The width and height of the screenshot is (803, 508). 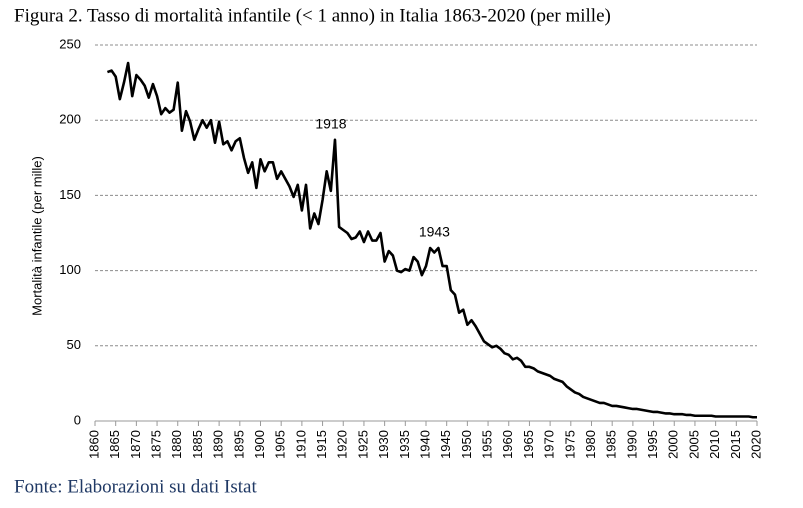 I want to click on x-tick-label: 1940, so click(x=424, y=444).